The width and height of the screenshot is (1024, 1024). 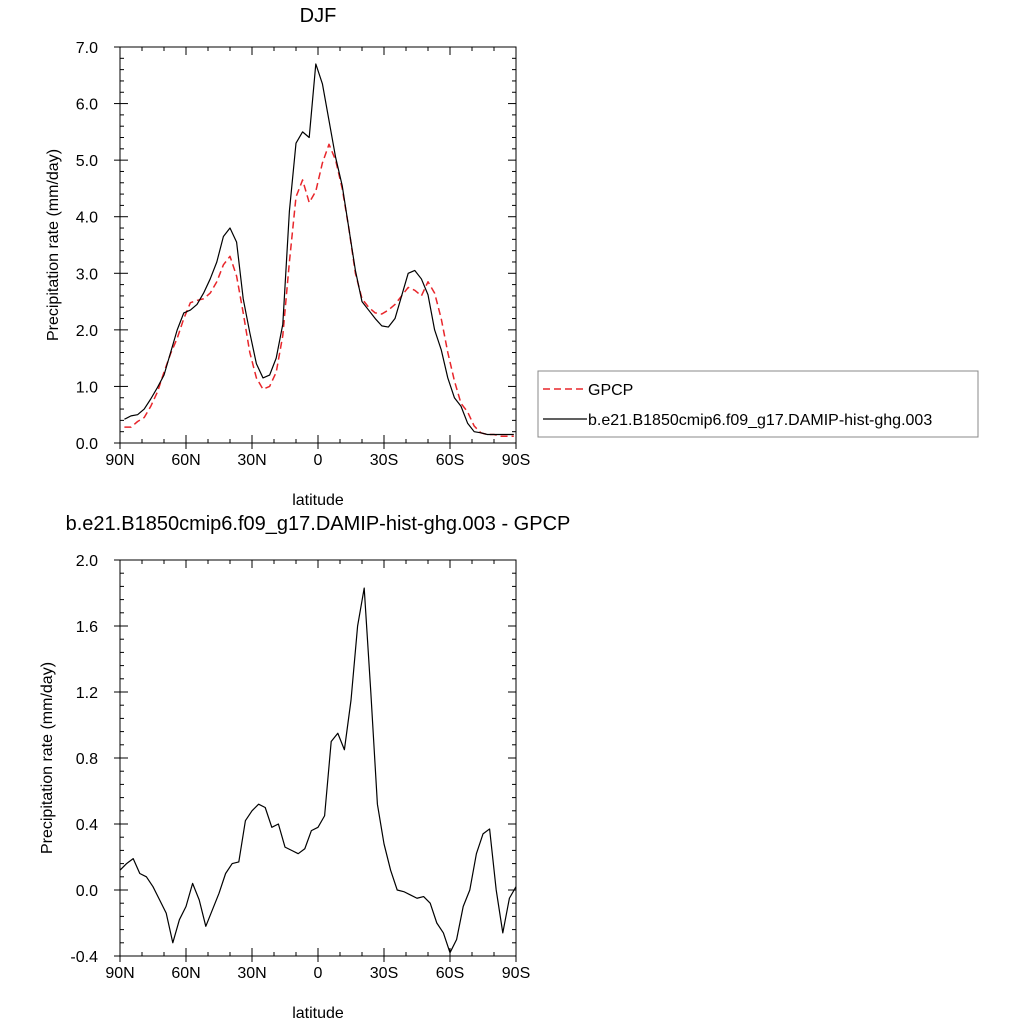 I want to click on top-plot-series-model-line, so click(x=319, y=249).